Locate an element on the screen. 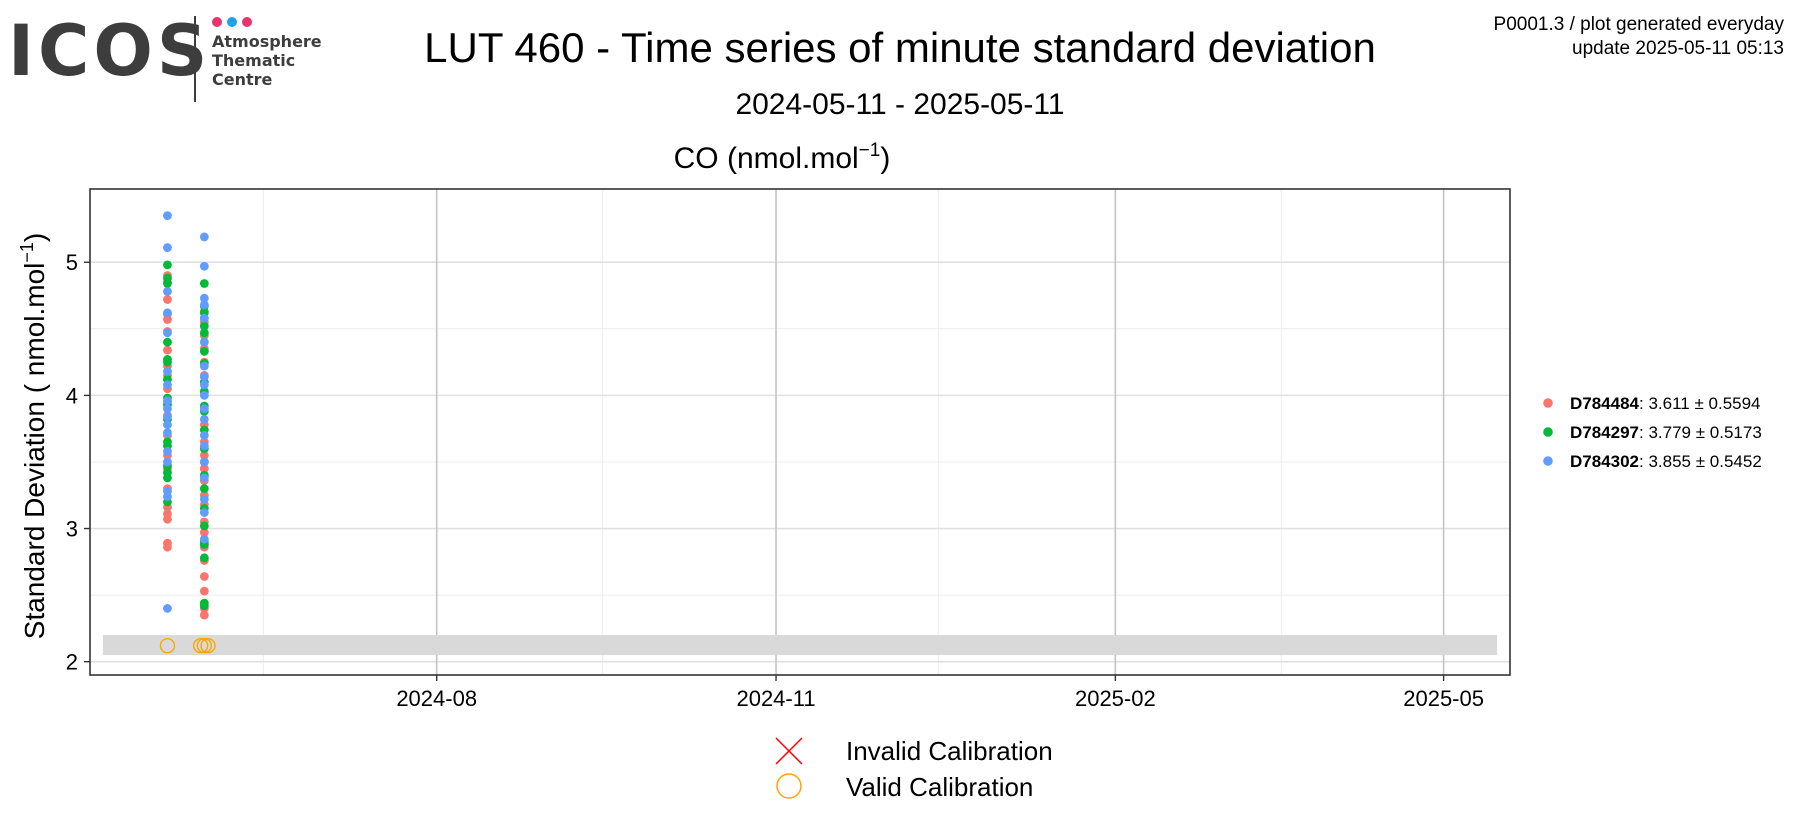  logo-line-1: Atmosphere is located at coordinates (267, 41).